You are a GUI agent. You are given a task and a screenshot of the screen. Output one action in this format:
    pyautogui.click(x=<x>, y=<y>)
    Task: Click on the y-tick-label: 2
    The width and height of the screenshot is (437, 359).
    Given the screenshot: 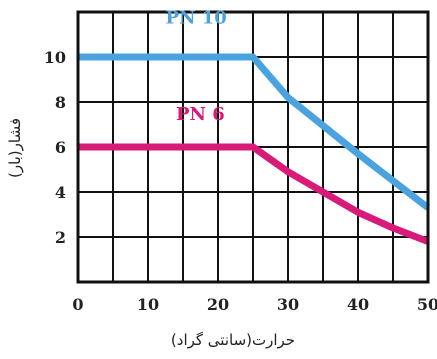 What is the action you would take?
    pyautogui.click(x=60, y=237)
    